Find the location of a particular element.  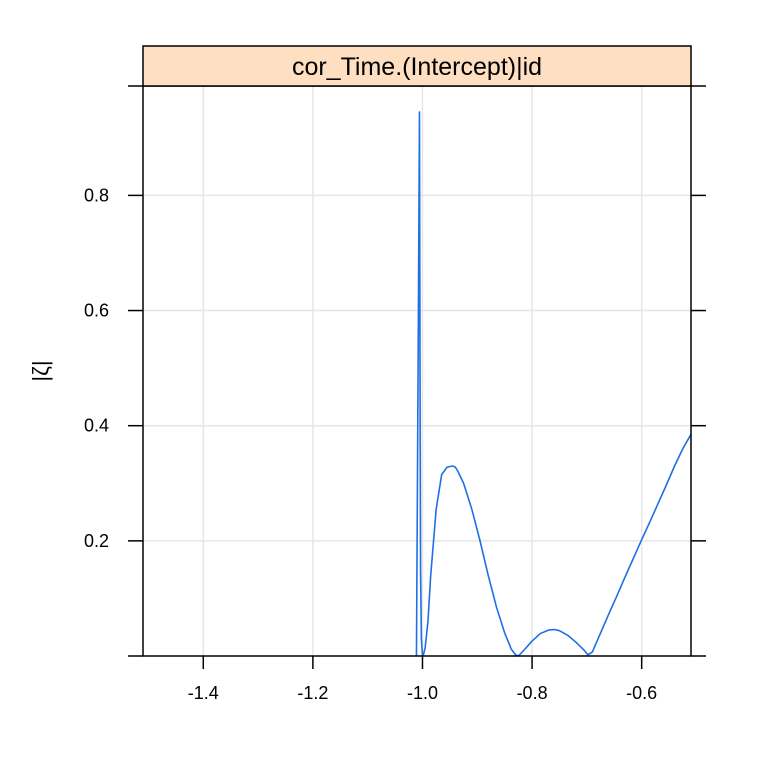

y-tick-label: 0.6 is located at coordinates (96, 311).